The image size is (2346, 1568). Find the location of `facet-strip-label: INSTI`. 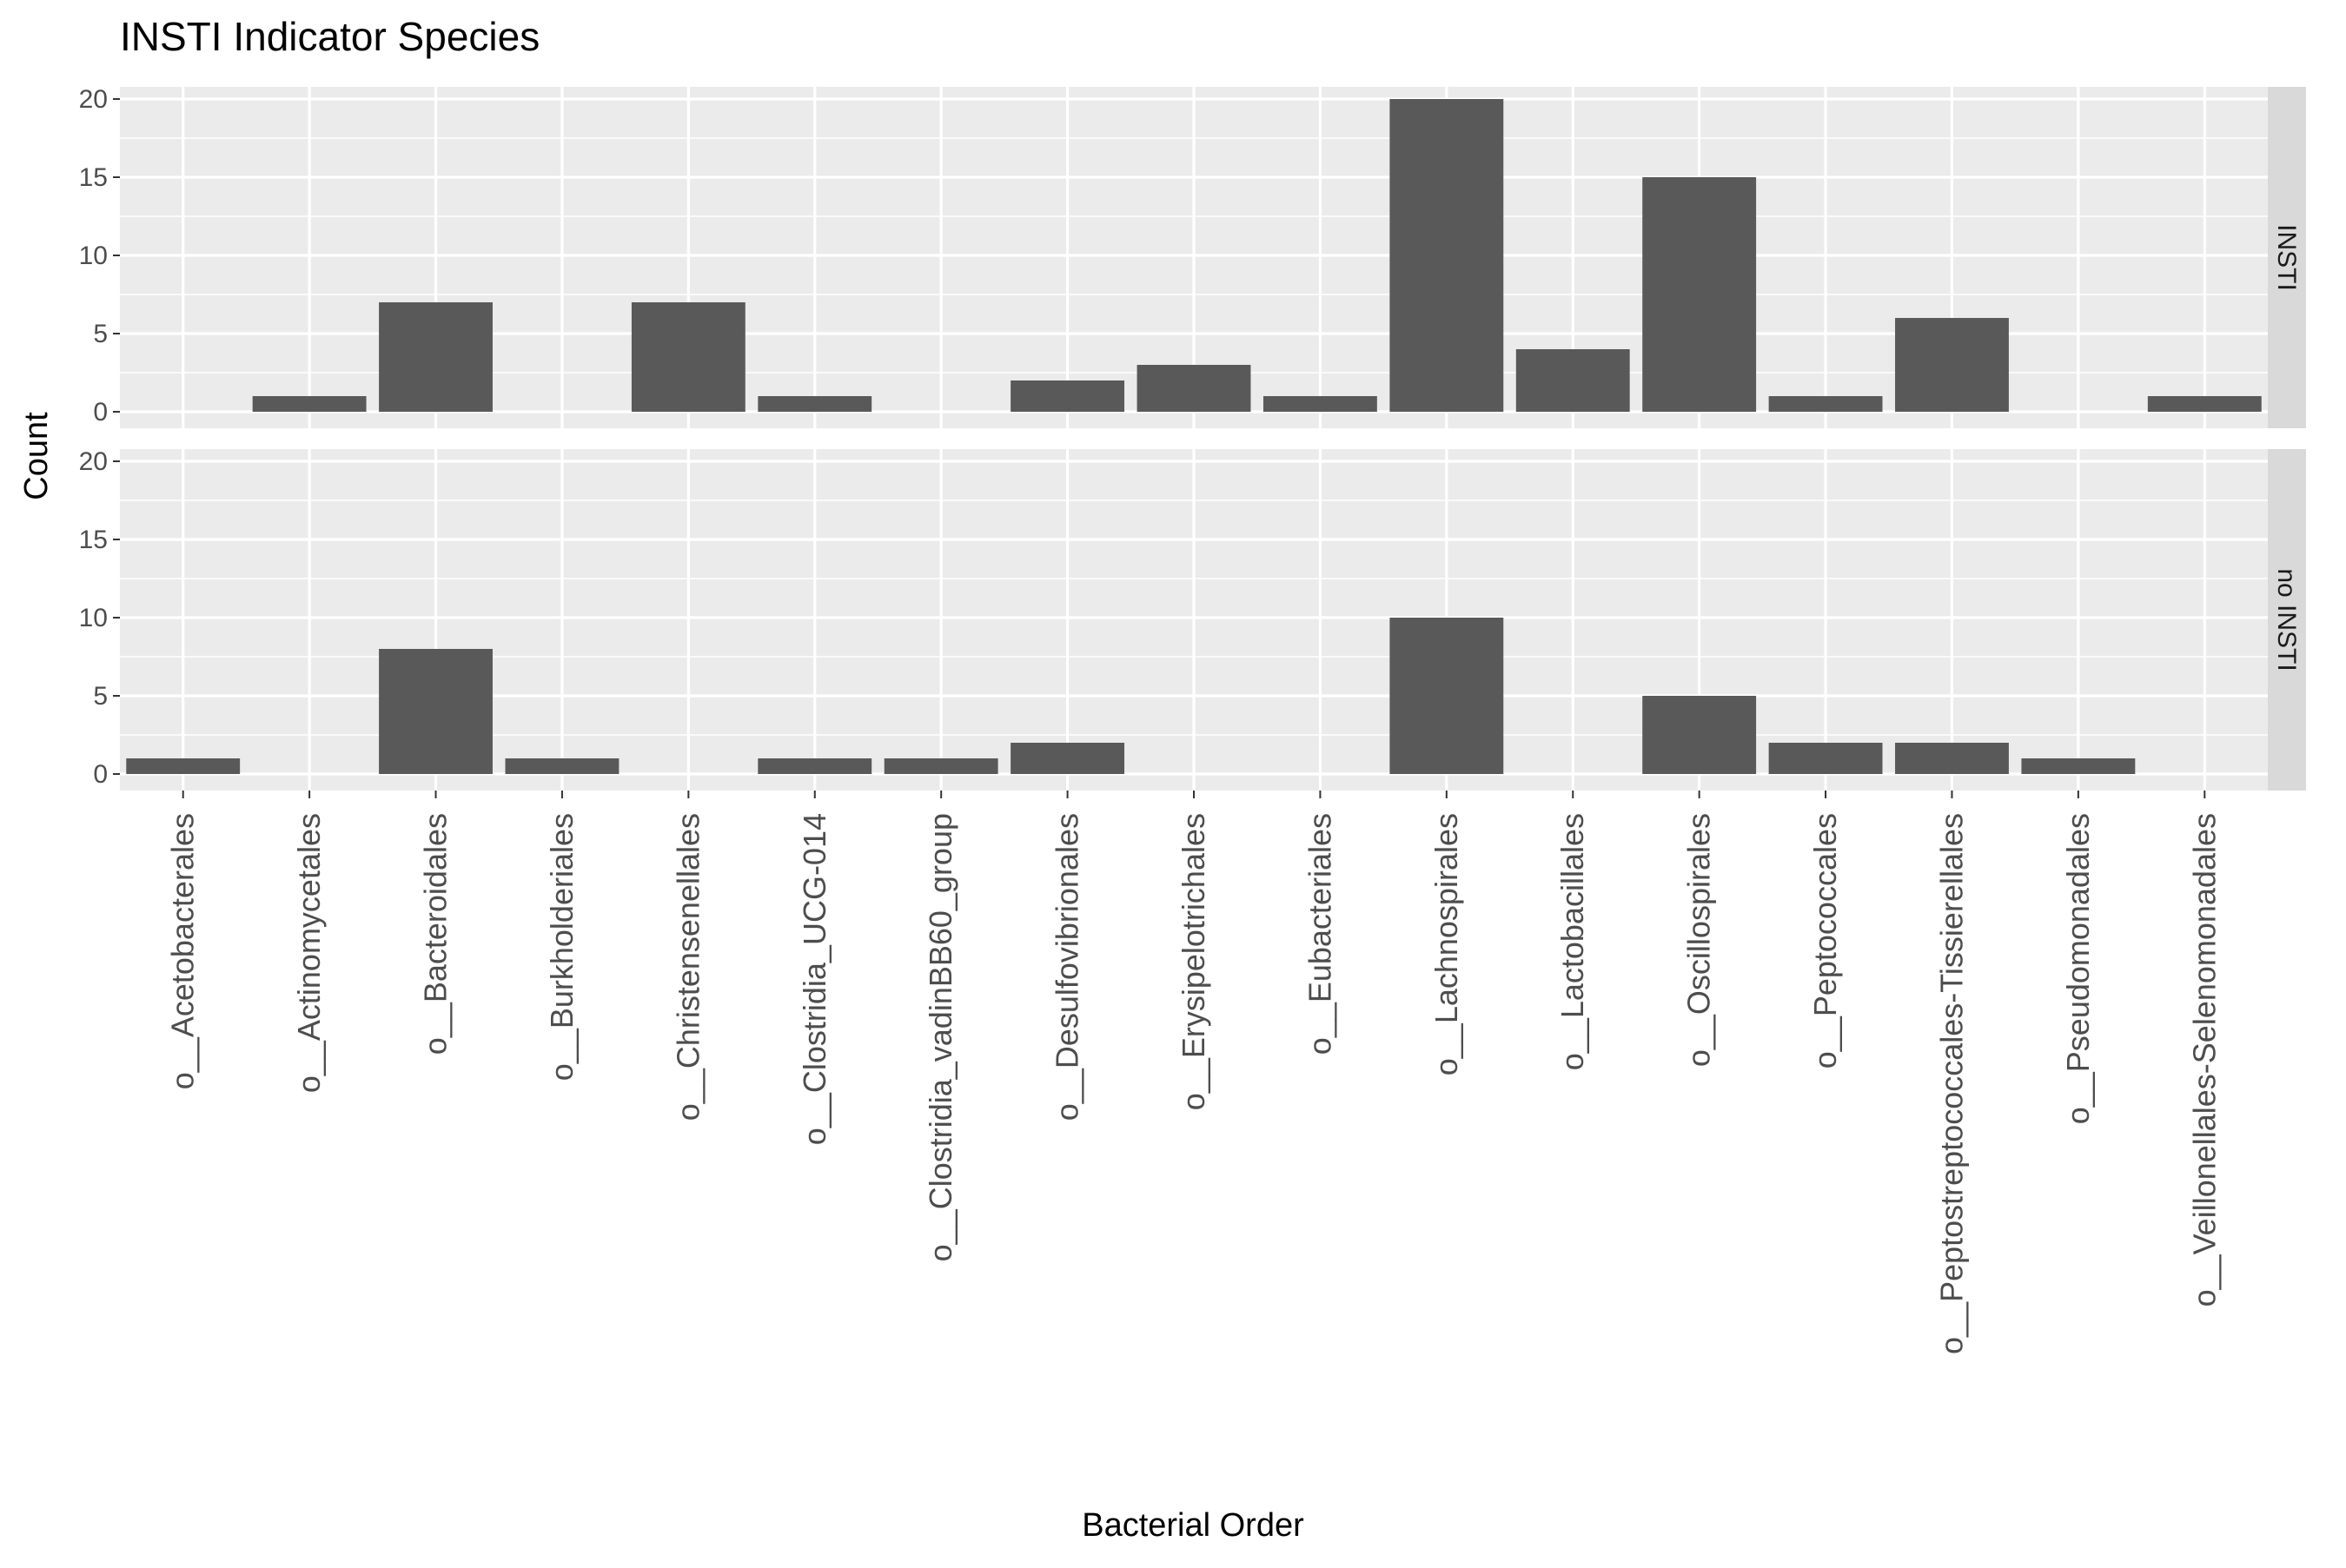

facet-strip-label: INSTI is located at coordinates (2287, 257).